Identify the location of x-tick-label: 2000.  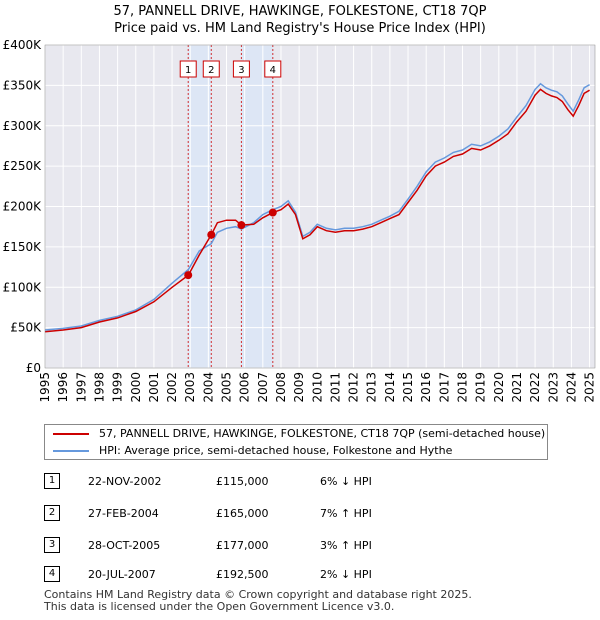
(136, 387).